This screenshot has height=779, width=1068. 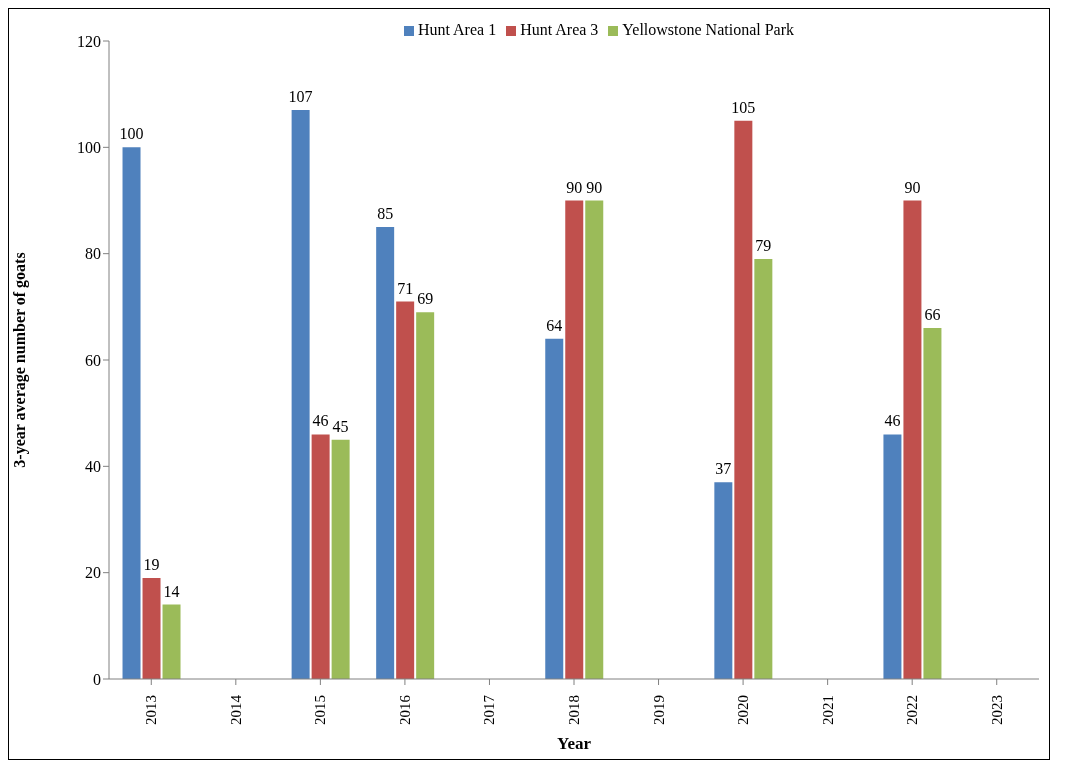 What do you see at coordinates (93, 360) in the screenshot?
I see `y-tick-label: 60` at bounding box center [93, 360].